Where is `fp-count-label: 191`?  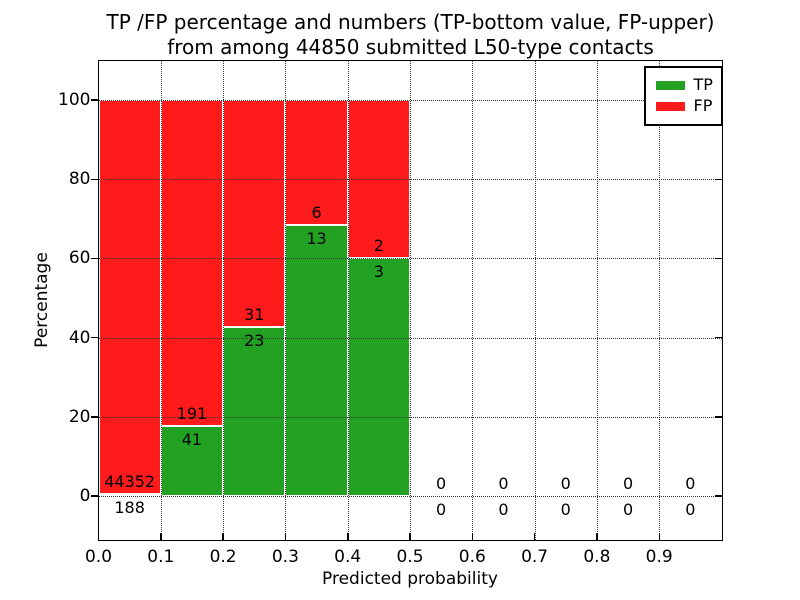
fp-count-label: 191 is located at coordinates (192, 413).